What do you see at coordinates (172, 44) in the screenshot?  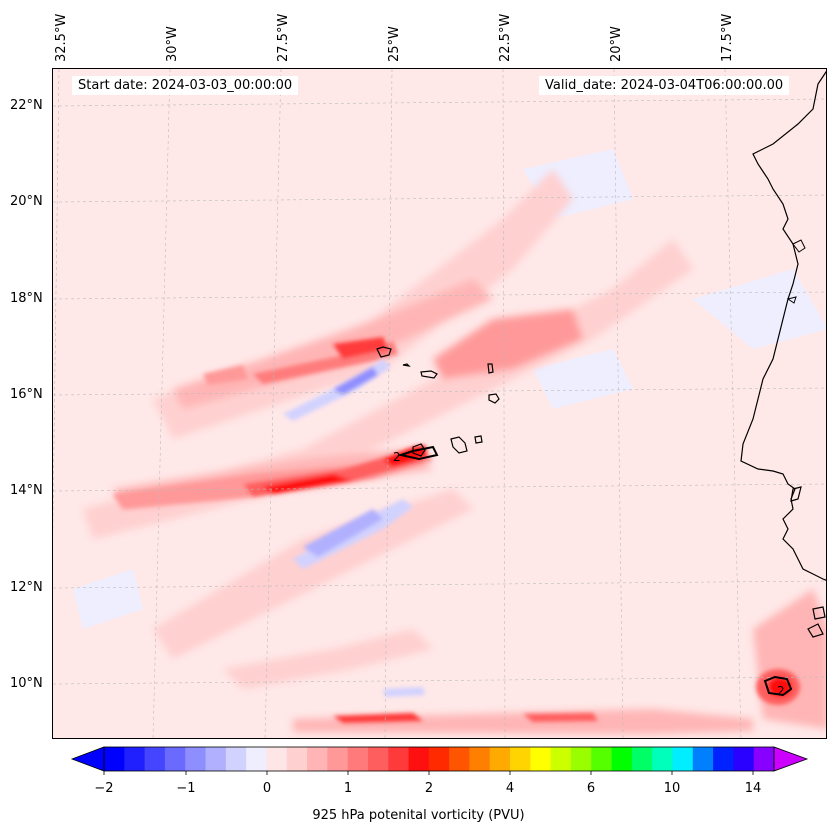 I see `lon-label-30w: 30°W` at bounding box center [172, 44].